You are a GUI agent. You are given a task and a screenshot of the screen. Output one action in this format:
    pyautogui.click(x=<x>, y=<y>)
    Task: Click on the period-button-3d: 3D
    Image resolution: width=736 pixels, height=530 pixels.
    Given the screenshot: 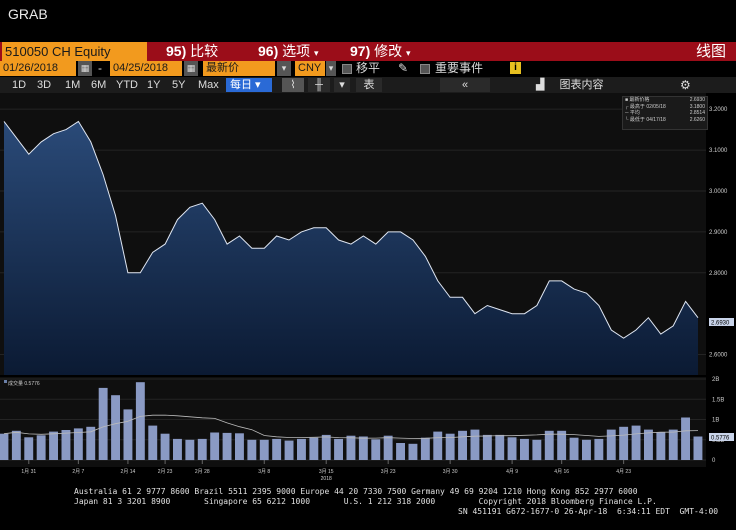 What is the action you would take?
    pyautogui.click(x=44, y=85)
    